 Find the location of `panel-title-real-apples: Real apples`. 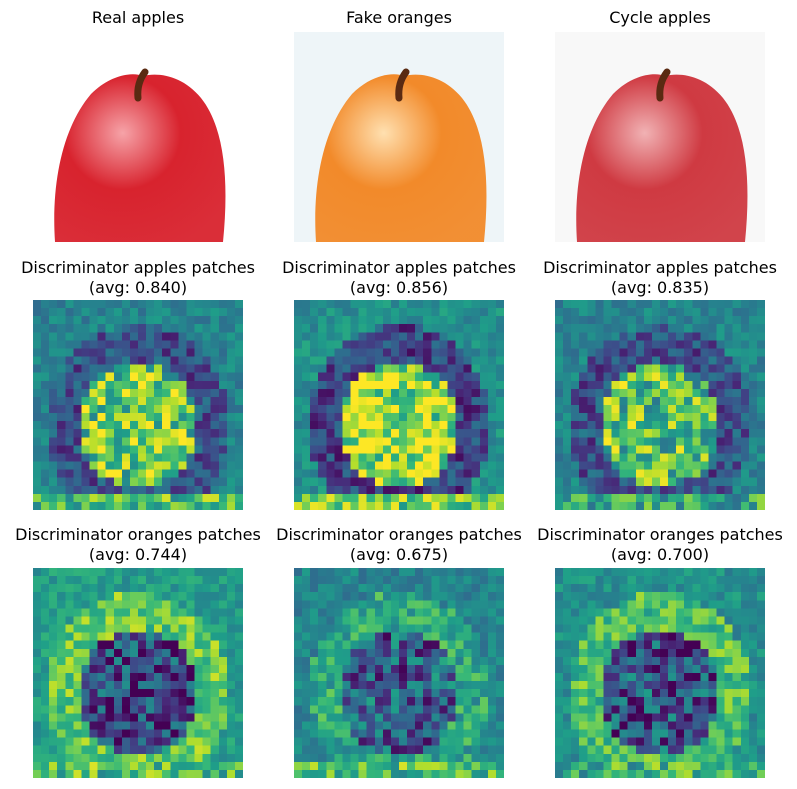

panel-title-real-apples: Real apples is located at coordinates (138, 17).